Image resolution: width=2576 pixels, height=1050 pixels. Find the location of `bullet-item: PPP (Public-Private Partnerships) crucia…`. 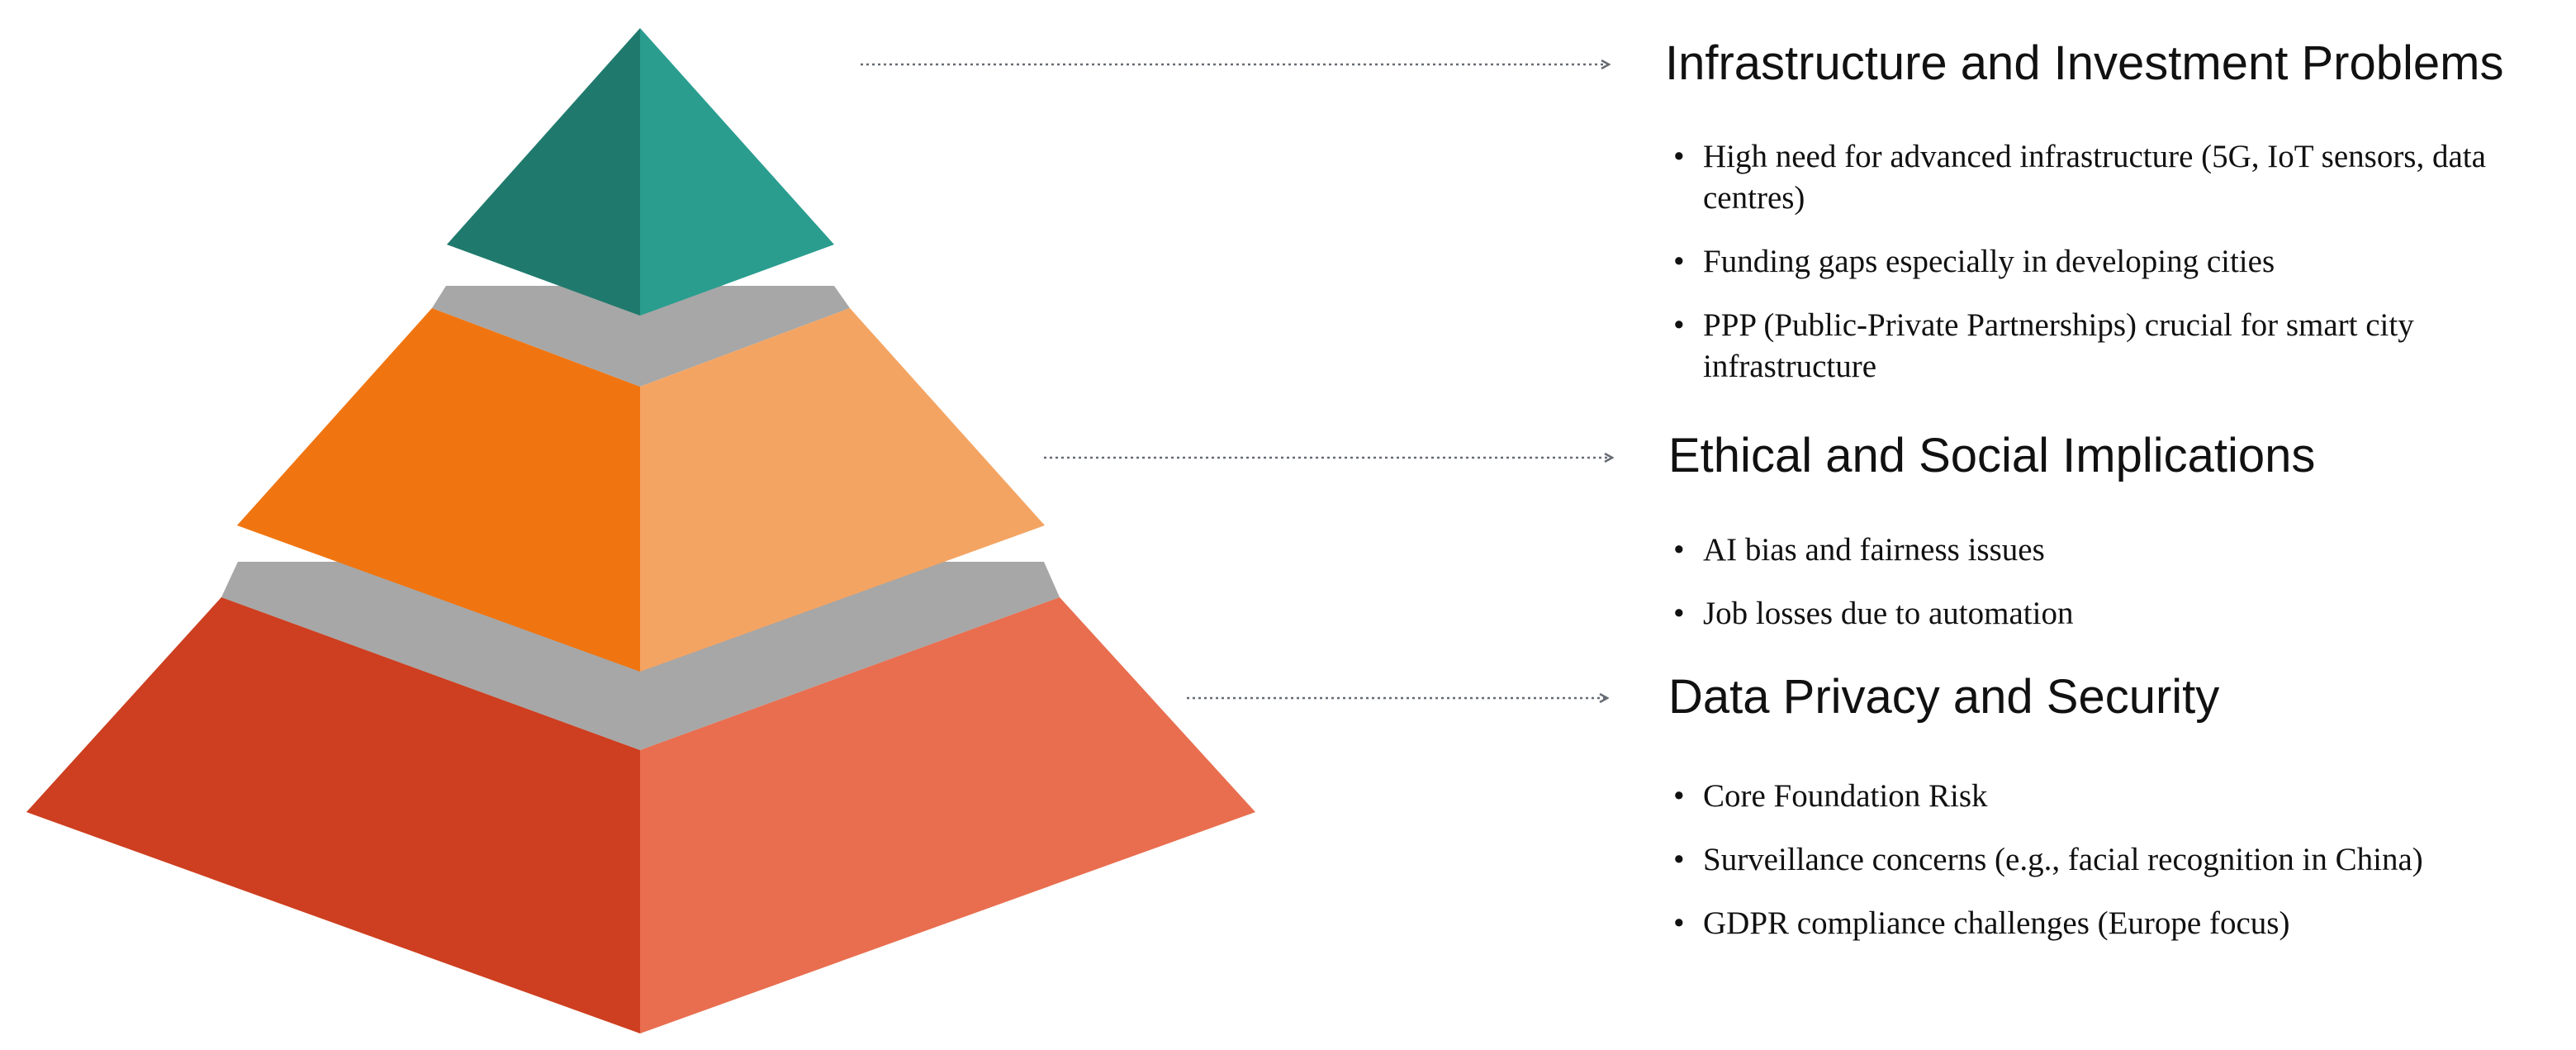

bullet-item: PPP (Public-Private Partnerships) crucia… is located at coordinates (2114, 346).